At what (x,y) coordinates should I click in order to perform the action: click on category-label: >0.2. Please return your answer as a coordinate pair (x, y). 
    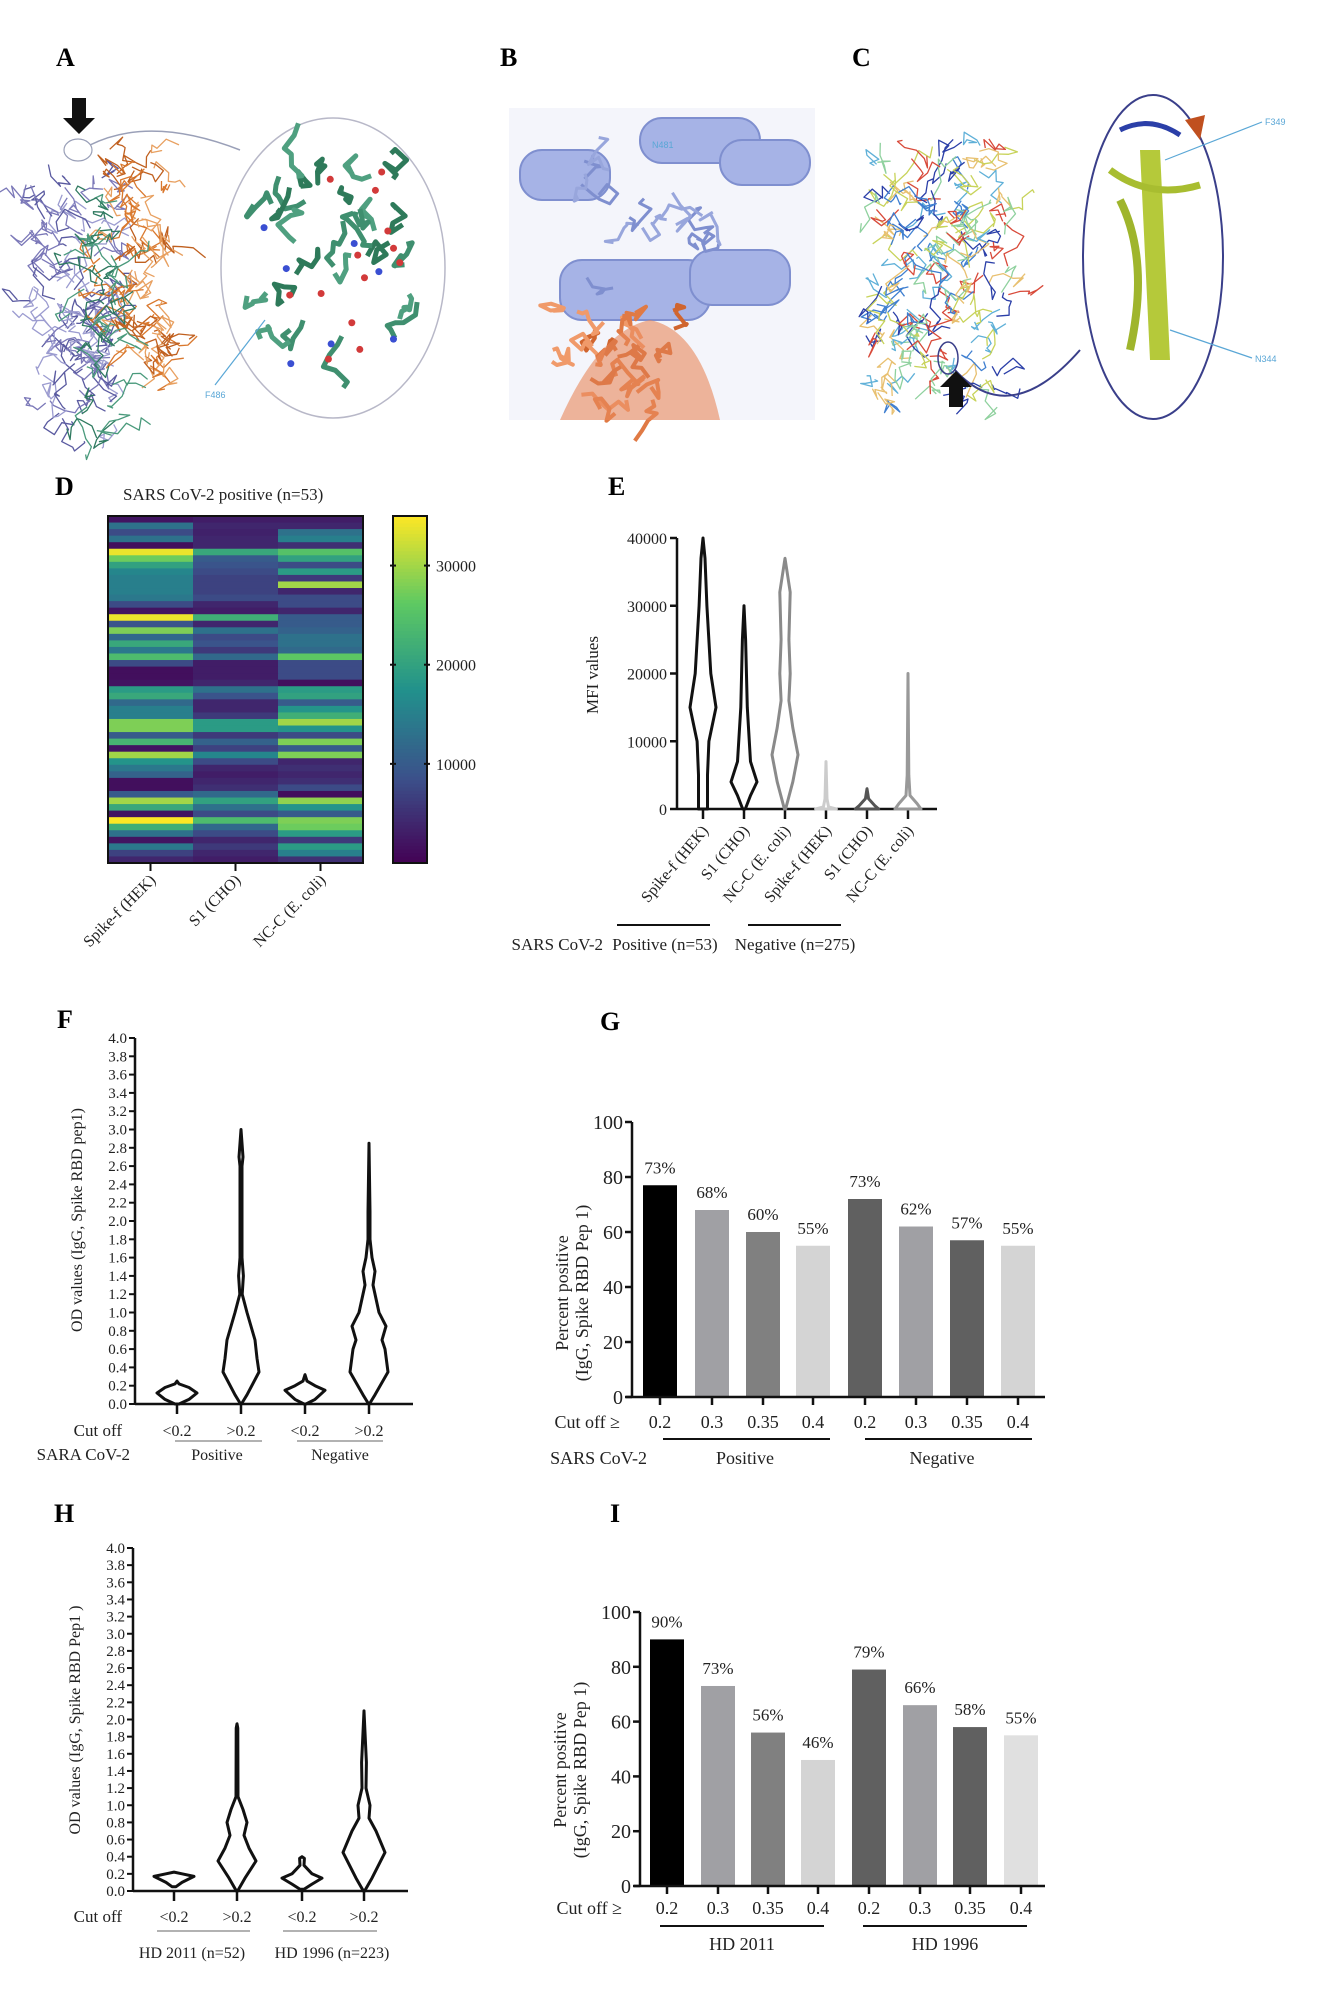
    Looking at the image, I should click on (368, 1431).